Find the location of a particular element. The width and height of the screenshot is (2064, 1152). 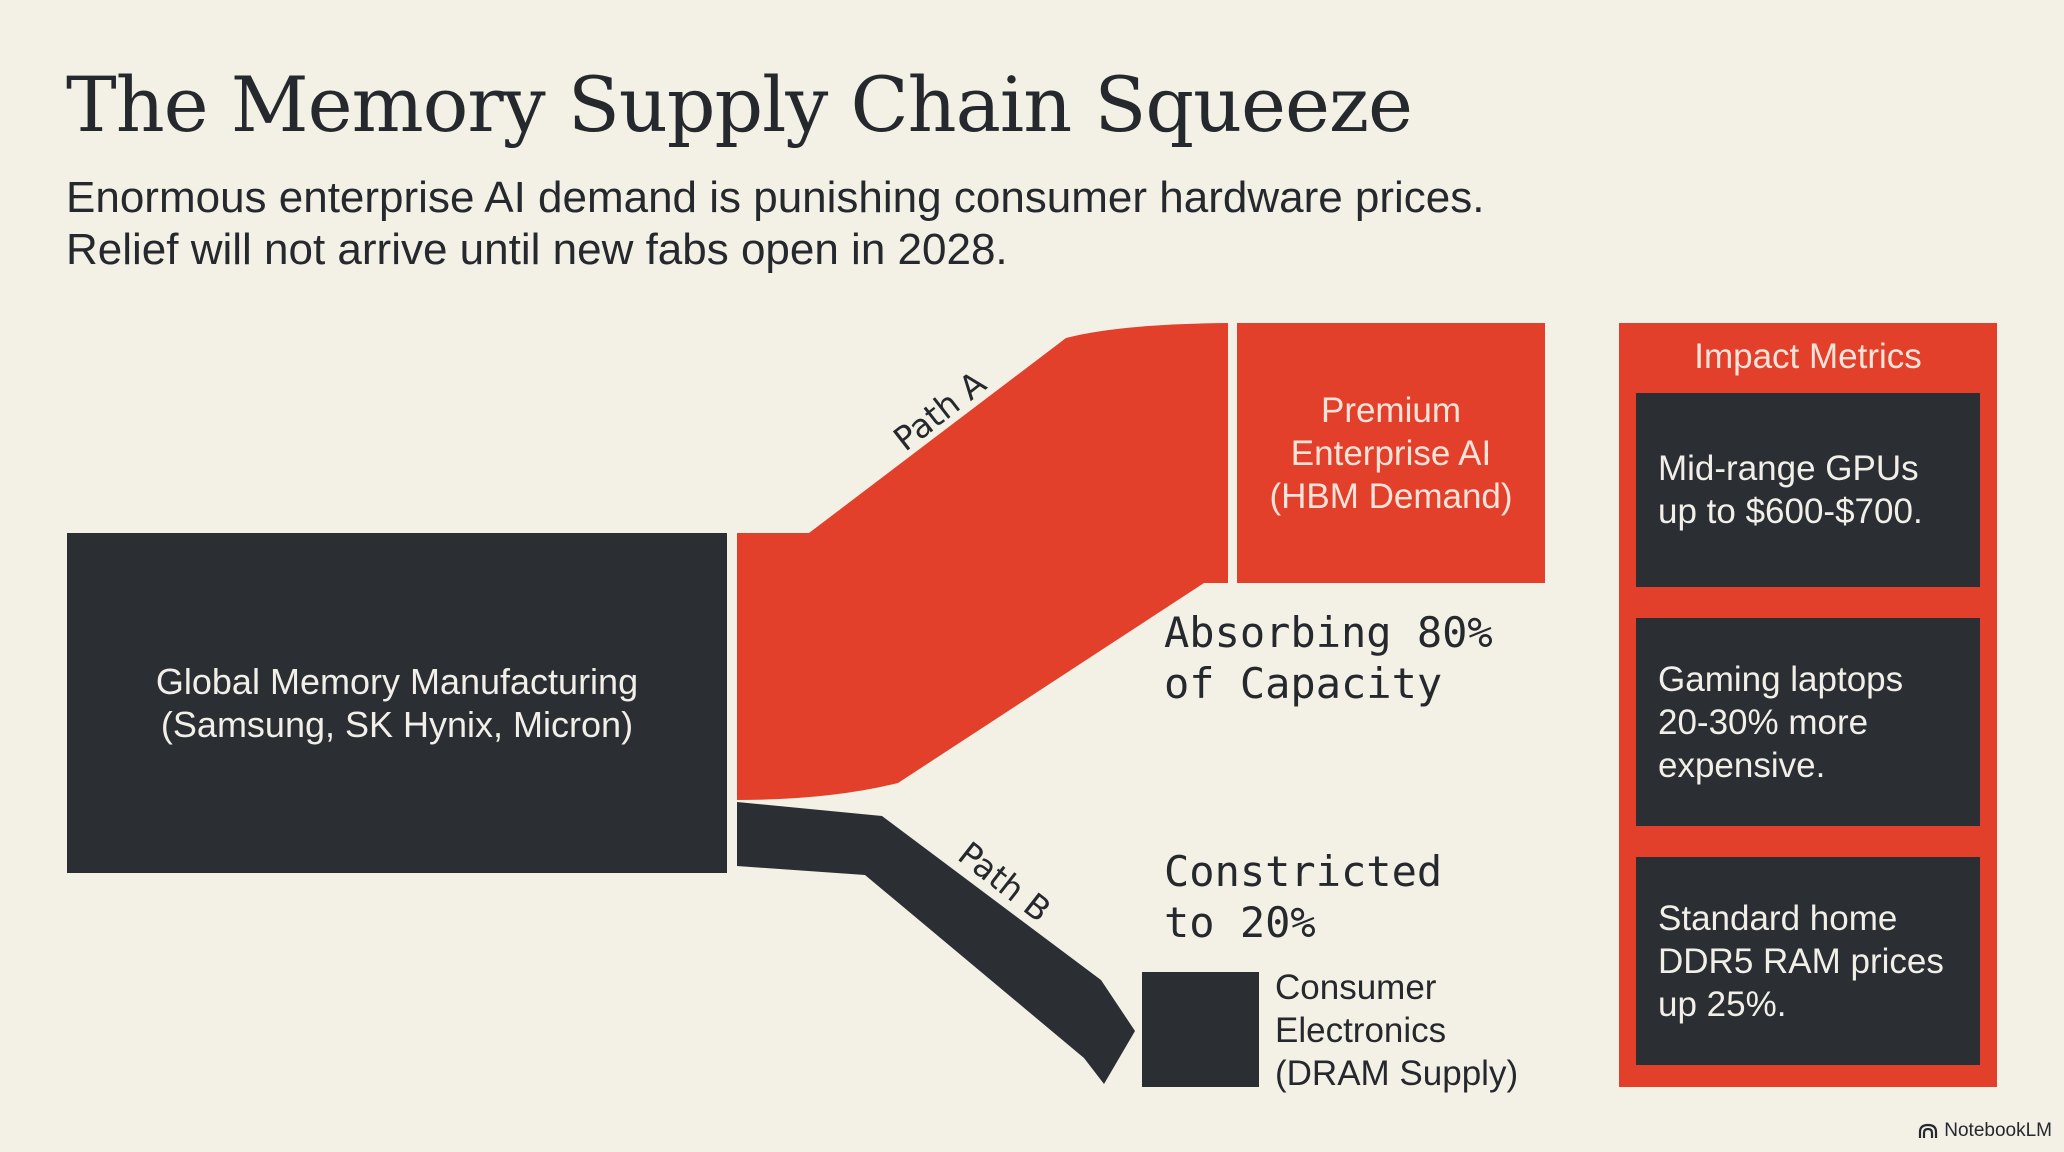

metric-card-line: Gaming laptops is located at coordinates (1781, 679).